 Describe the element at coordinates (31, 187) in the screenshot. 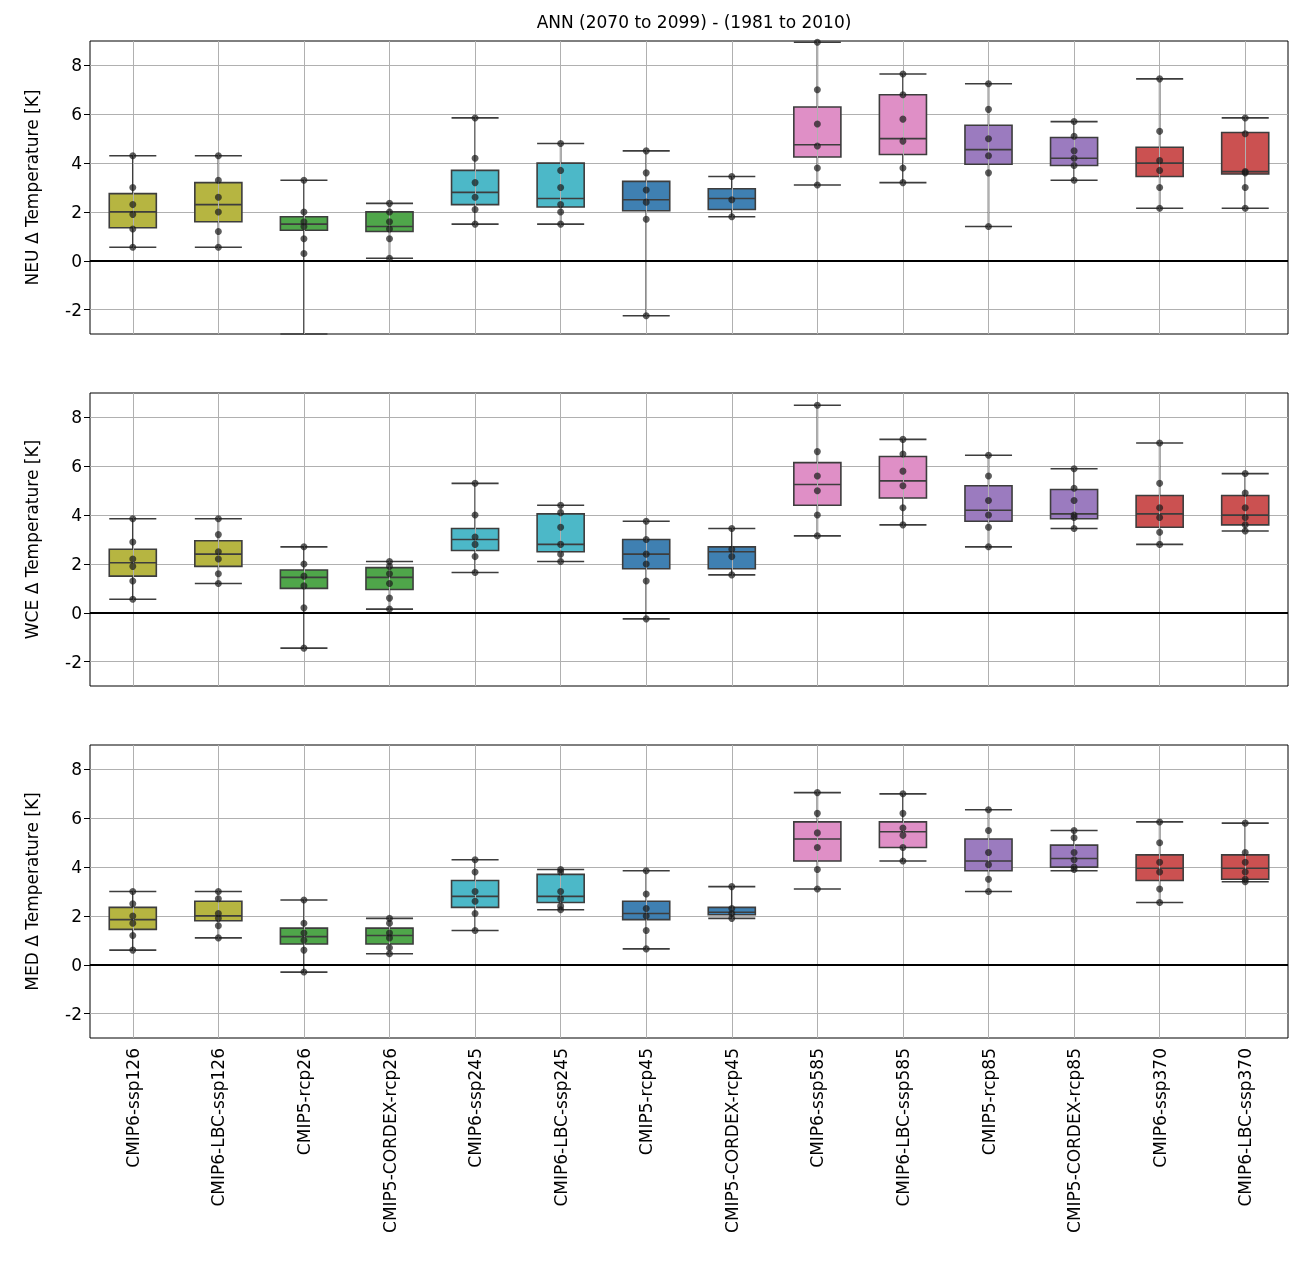

I see `y-axis-title: NEU Δ Temperature [K]` at that location.